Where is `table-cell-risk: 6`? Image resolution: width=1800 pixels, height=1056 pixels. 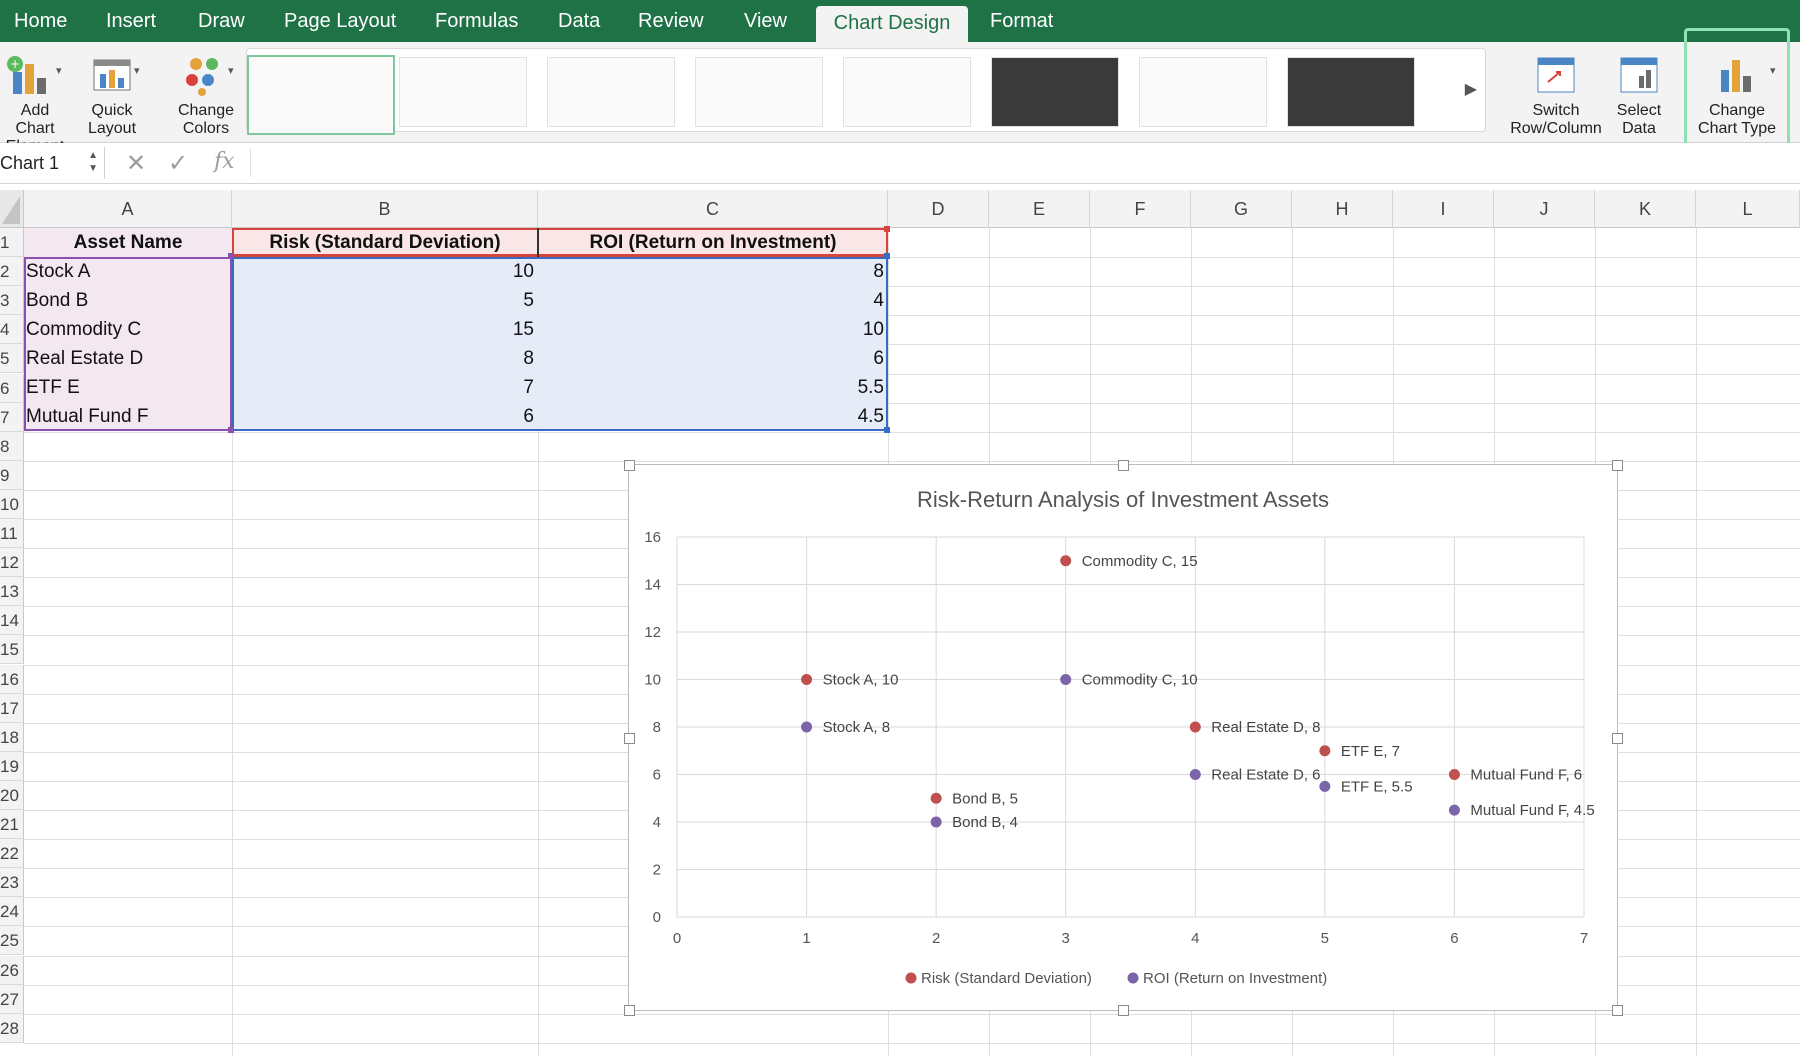 table-cell-risk: 6 is located at coordinates (385, 416).